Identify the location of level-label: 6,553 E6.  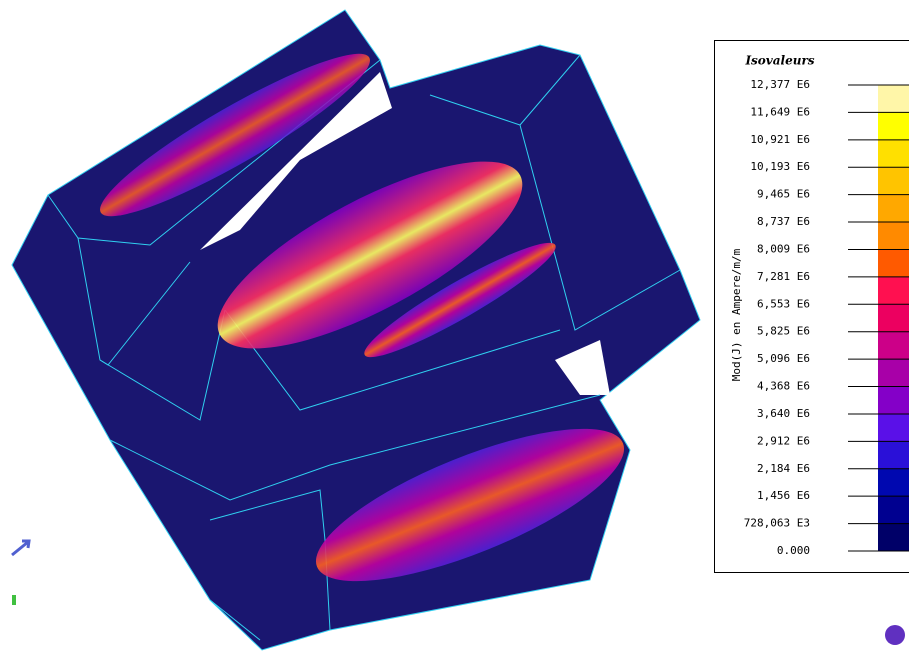
(783, 303).